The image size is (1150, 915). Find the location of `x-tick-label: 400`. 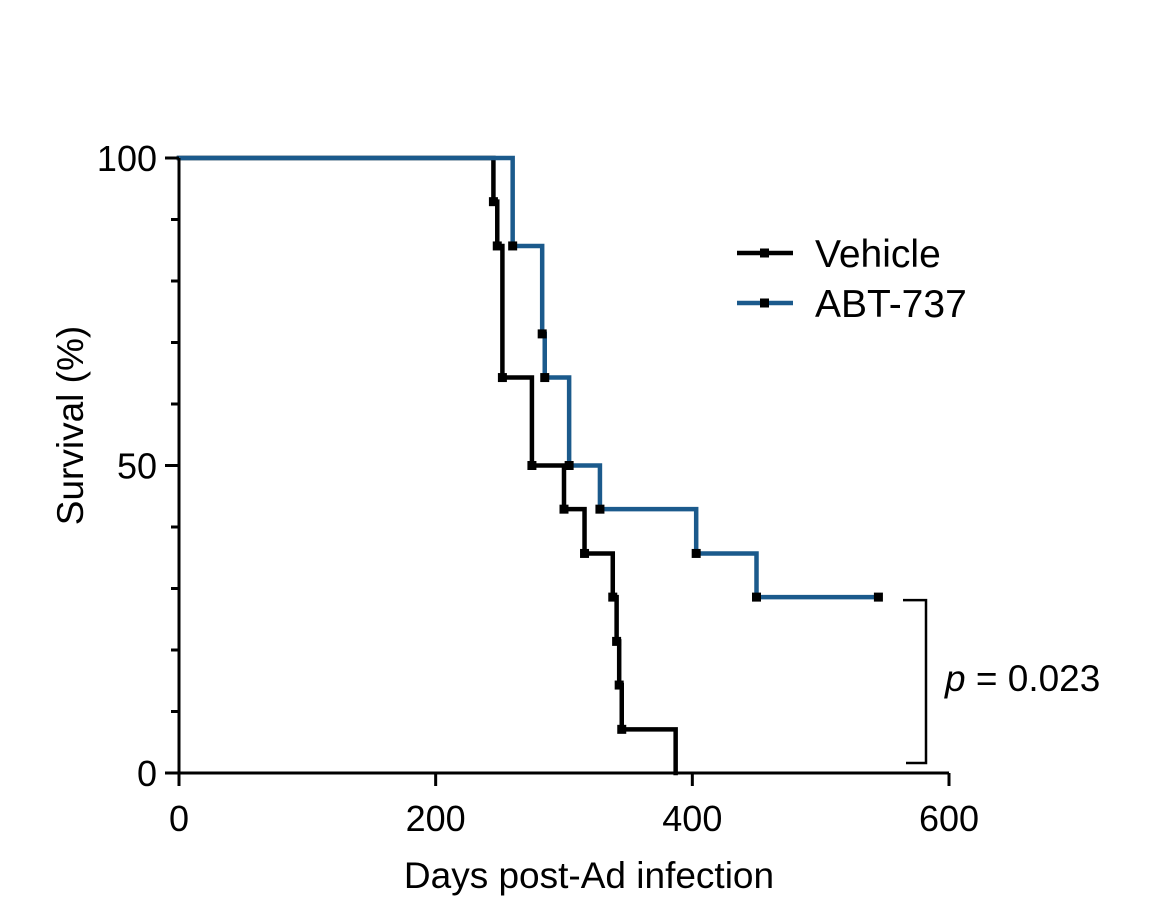

x-tick-label: 400 is located at coordinates (692, 818).